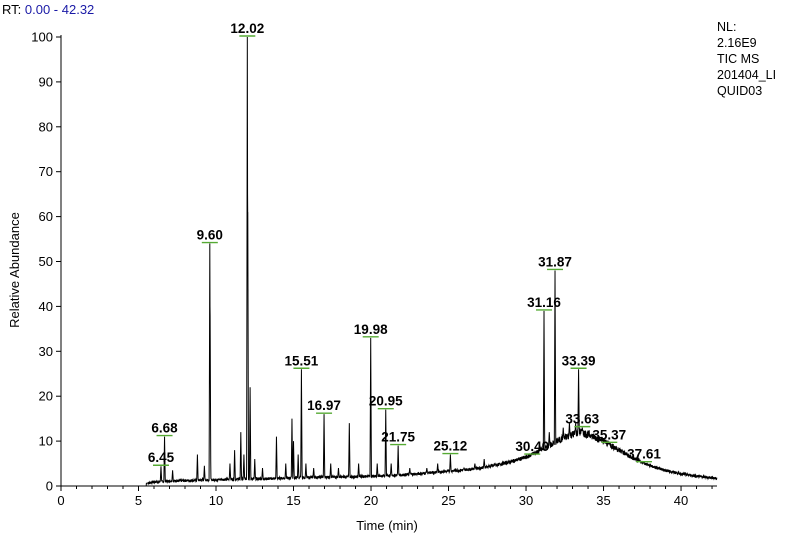 This screenshot has height=541, width=800. I want to click on peak-label-text: 33.63, so click(582, 419).